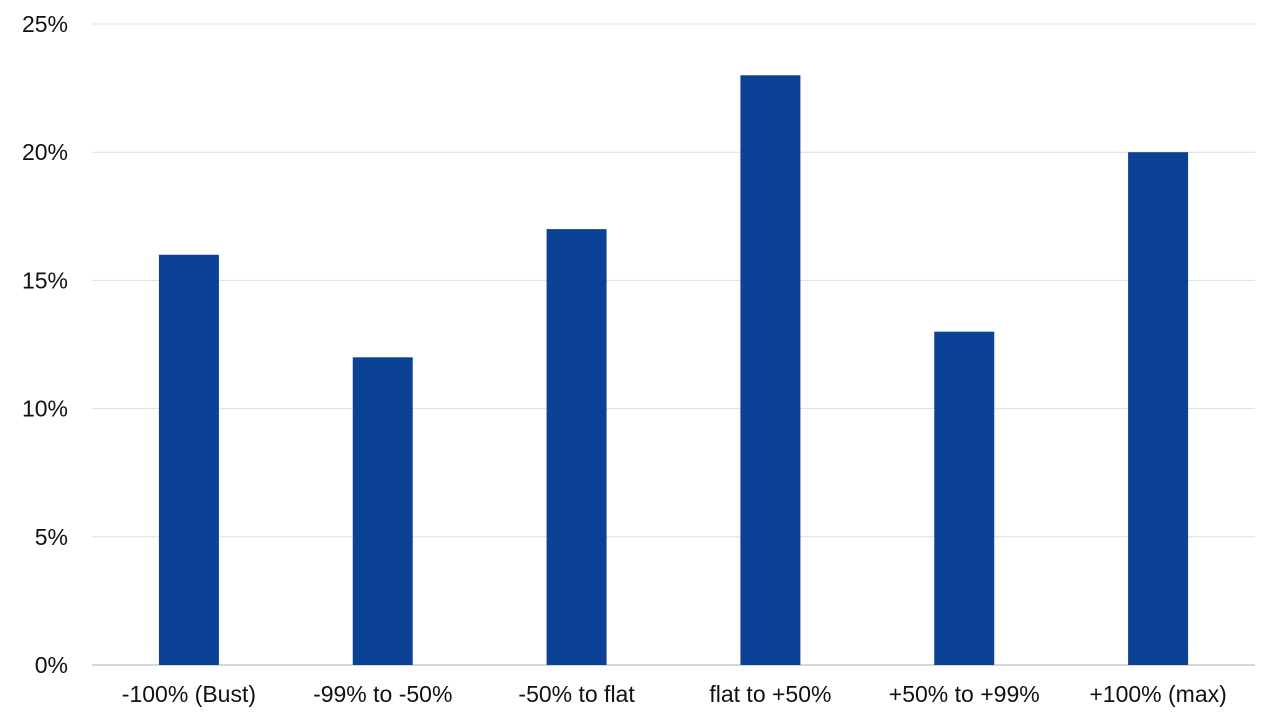 Image resolution: width=1280 pixels, height=726 pixels. What do you see at coordinates (1157, 694) in the screenshot?
I see `x-category-label: +100% (max)` at bounding box center [1157, 694].